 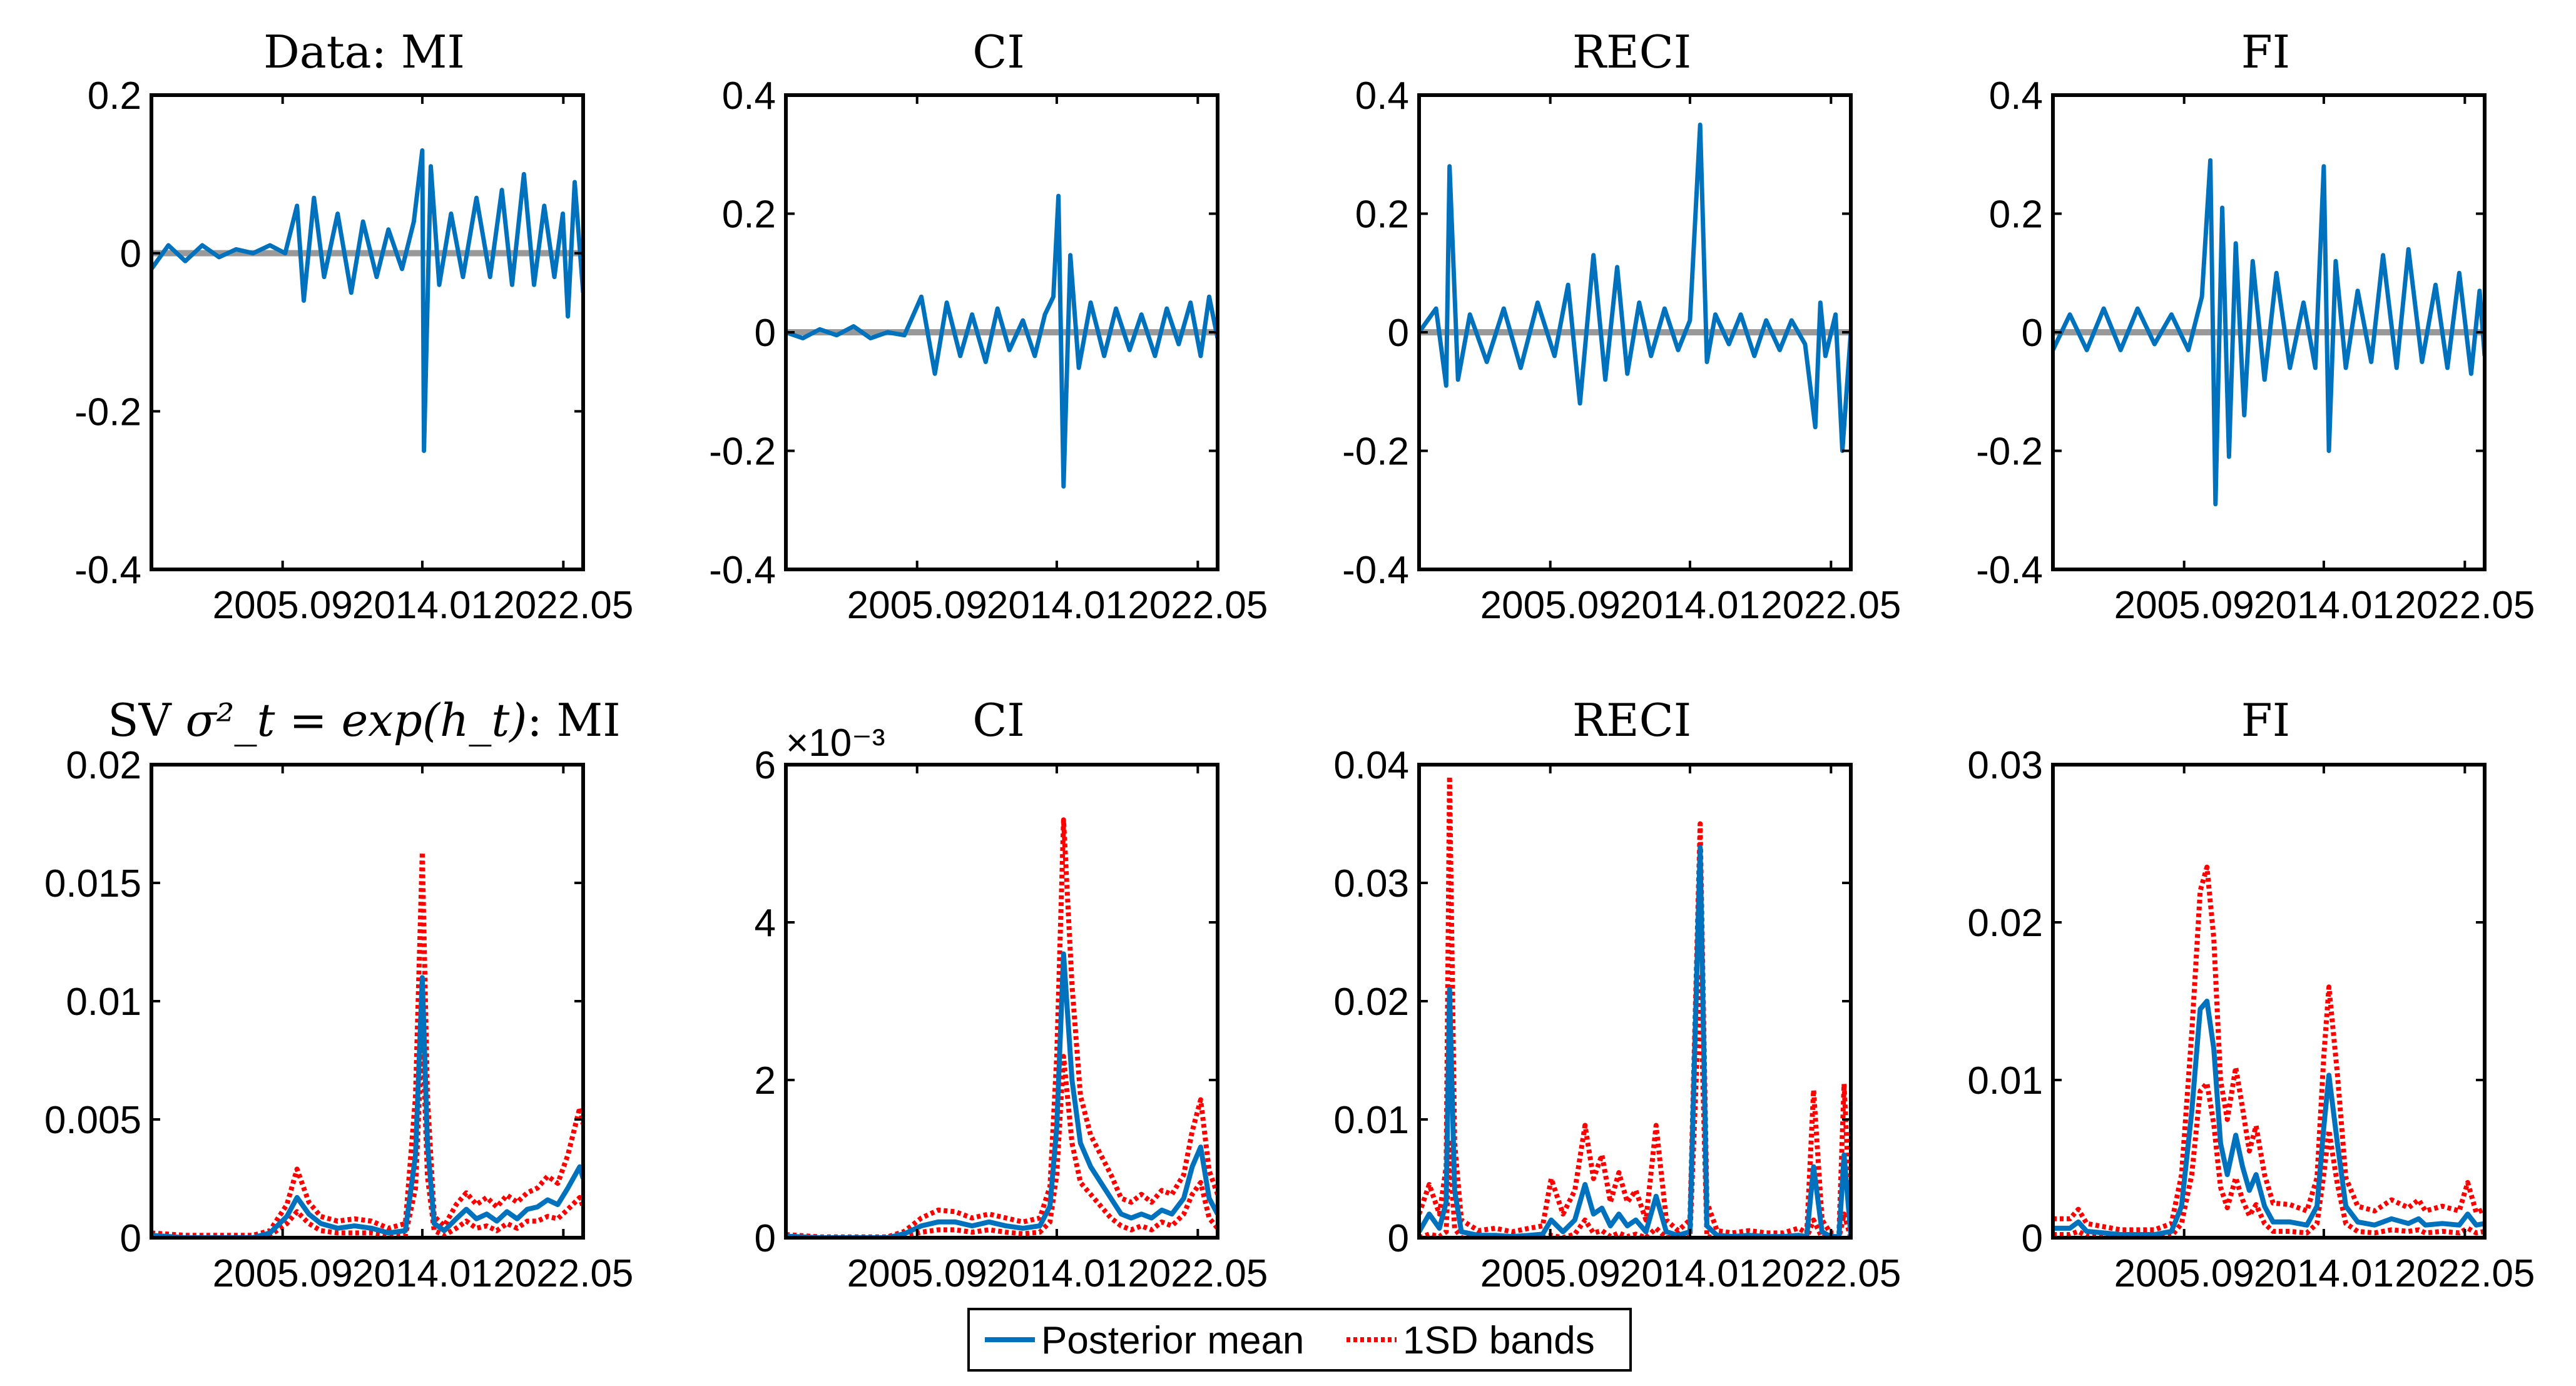 What do you see at coordinates (1690, 605) in the screenshot?
I see `xtick-label-reci-top-1: 2014.01` at bounding box center [1690, 605].